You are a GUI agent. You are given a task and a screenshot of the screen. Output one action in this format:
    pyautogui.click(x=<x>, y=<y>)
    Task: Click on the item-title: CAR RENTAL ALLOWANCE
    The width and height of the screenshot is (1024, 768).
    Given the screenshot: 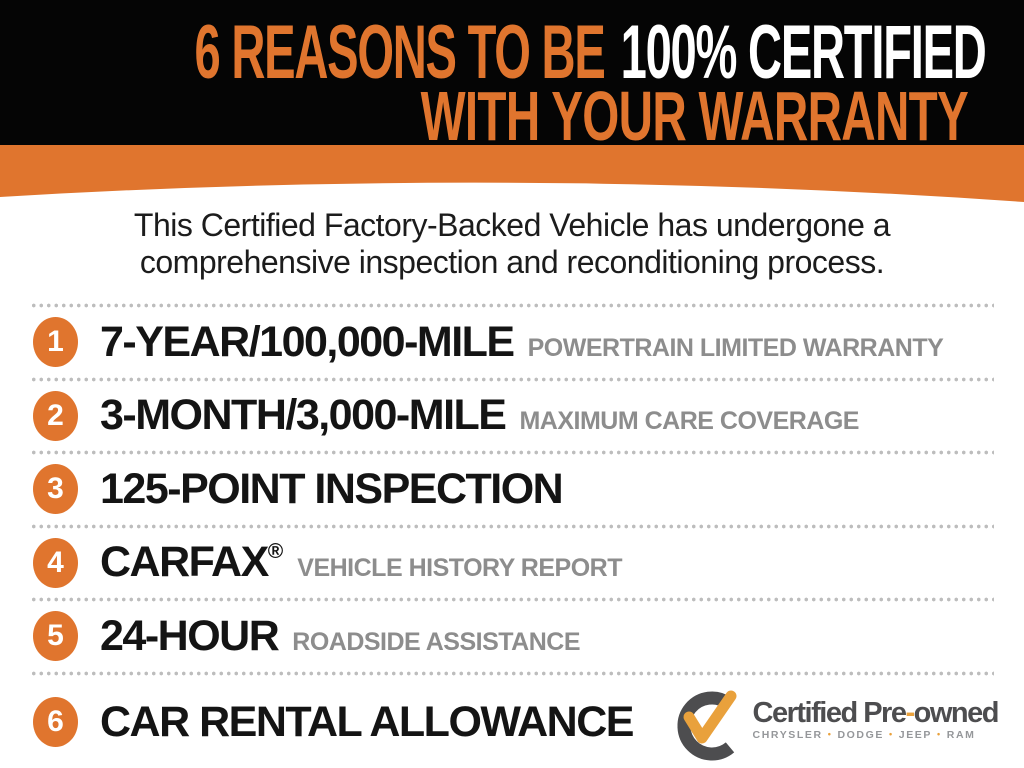 What is the action you would take?
    pyautogui.click(x=367, y=721)
    